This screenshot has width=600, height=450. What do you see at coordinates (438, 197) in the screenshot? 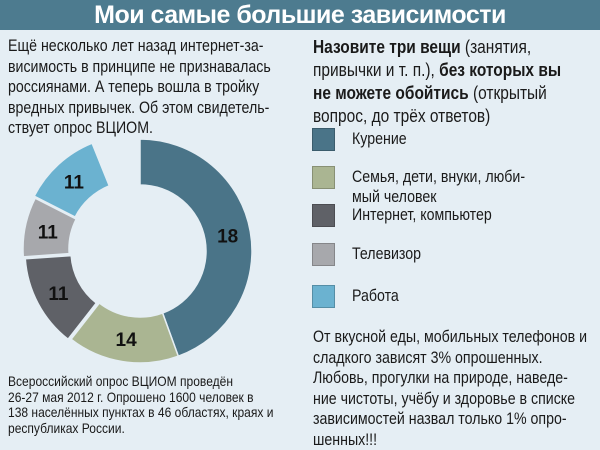
I see `legend-label-line: мый человек` at bounding box center [438, 197].